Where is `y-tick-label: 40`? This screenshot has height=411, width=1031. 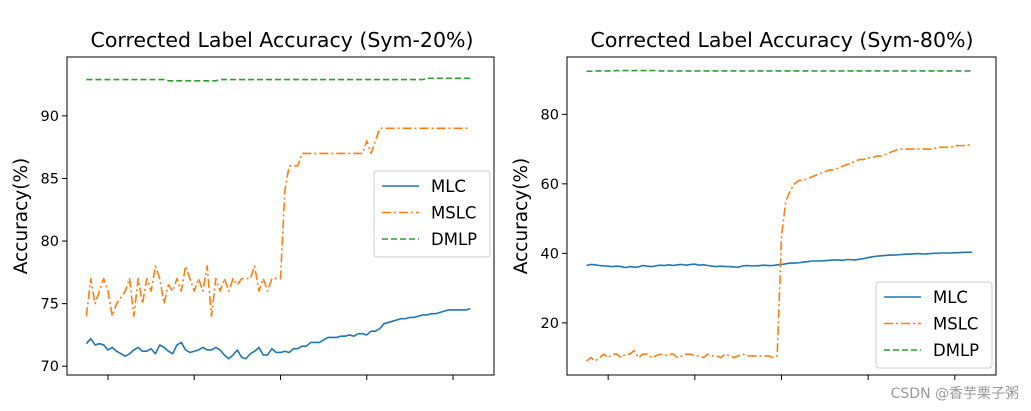
y-tick-label: 40 is located at coordinates (550, 254).